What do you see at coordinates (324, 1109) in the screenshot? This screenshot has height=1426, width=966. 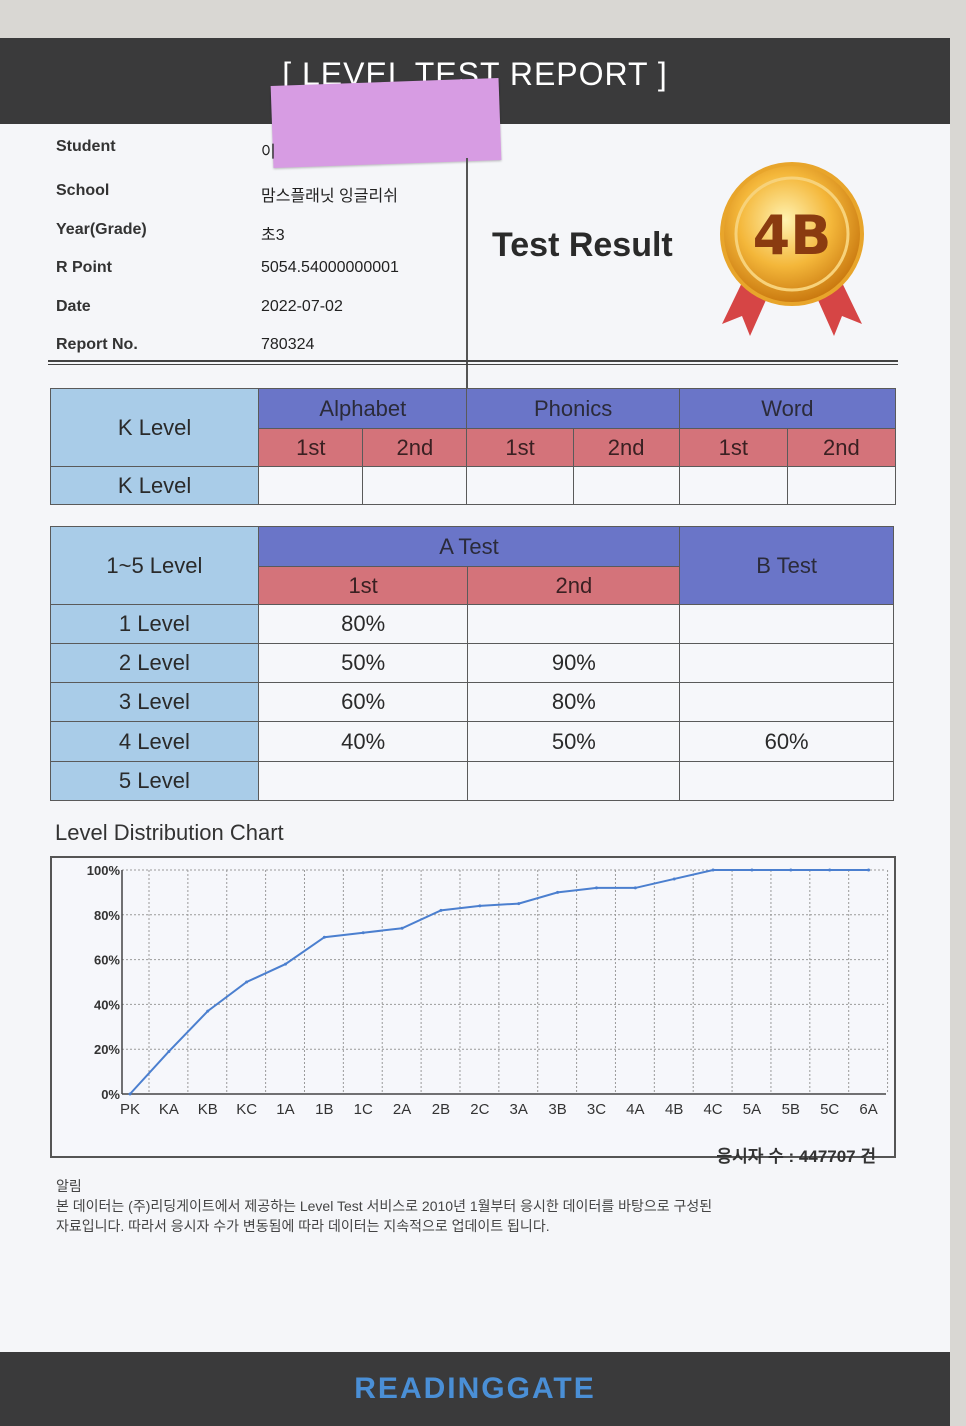 I see `x-tick-label: 1B` at bounding box center [324, 1109].